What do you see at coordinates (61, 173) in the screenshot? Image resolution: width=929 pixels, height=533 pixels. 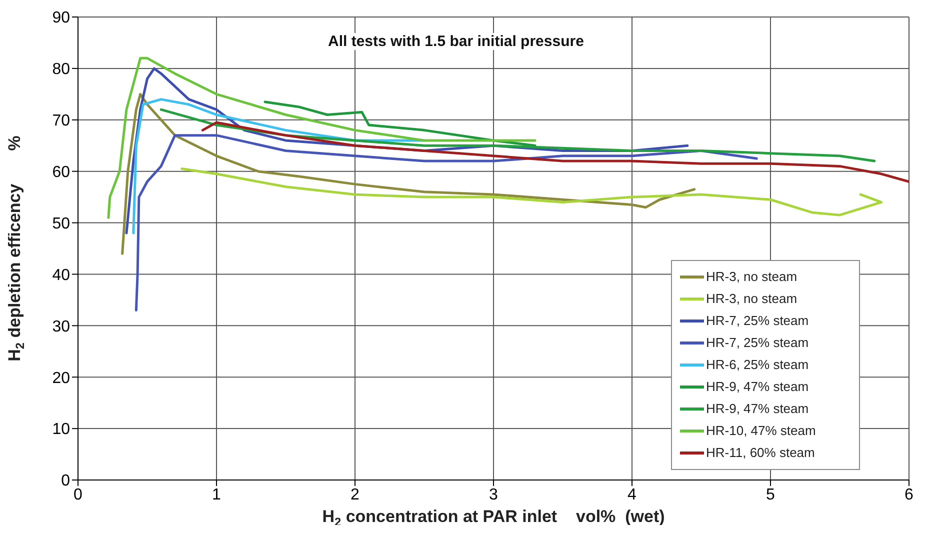 I see `y-tick-label: 60` at bounding box center [61, 173].